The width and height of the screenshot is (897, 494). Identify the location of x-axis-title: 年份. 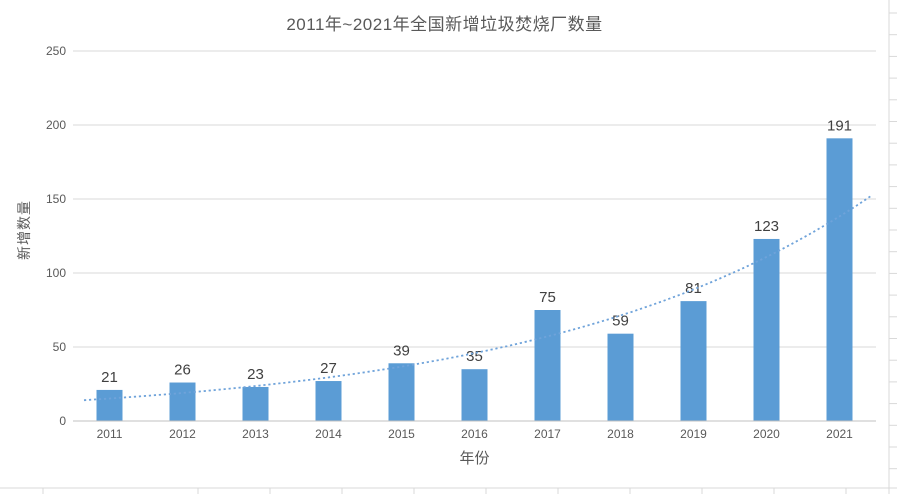
(474, 458).